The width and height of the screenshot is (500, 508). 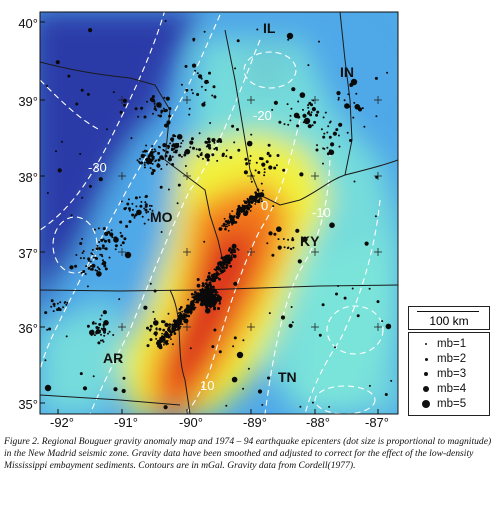 I want to click on lon-label-91: -91°, so click(x=126, y=422).